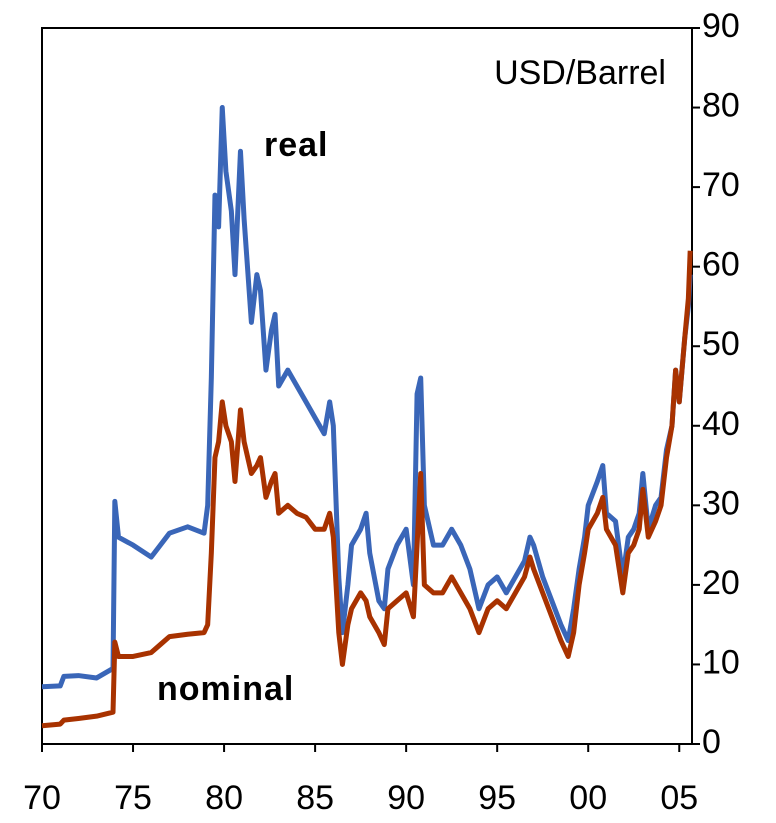  What do you see at coordinates (133, 798) in the screenshot?
I see `x-tick-label: 75` at bounding box center [133, 798].